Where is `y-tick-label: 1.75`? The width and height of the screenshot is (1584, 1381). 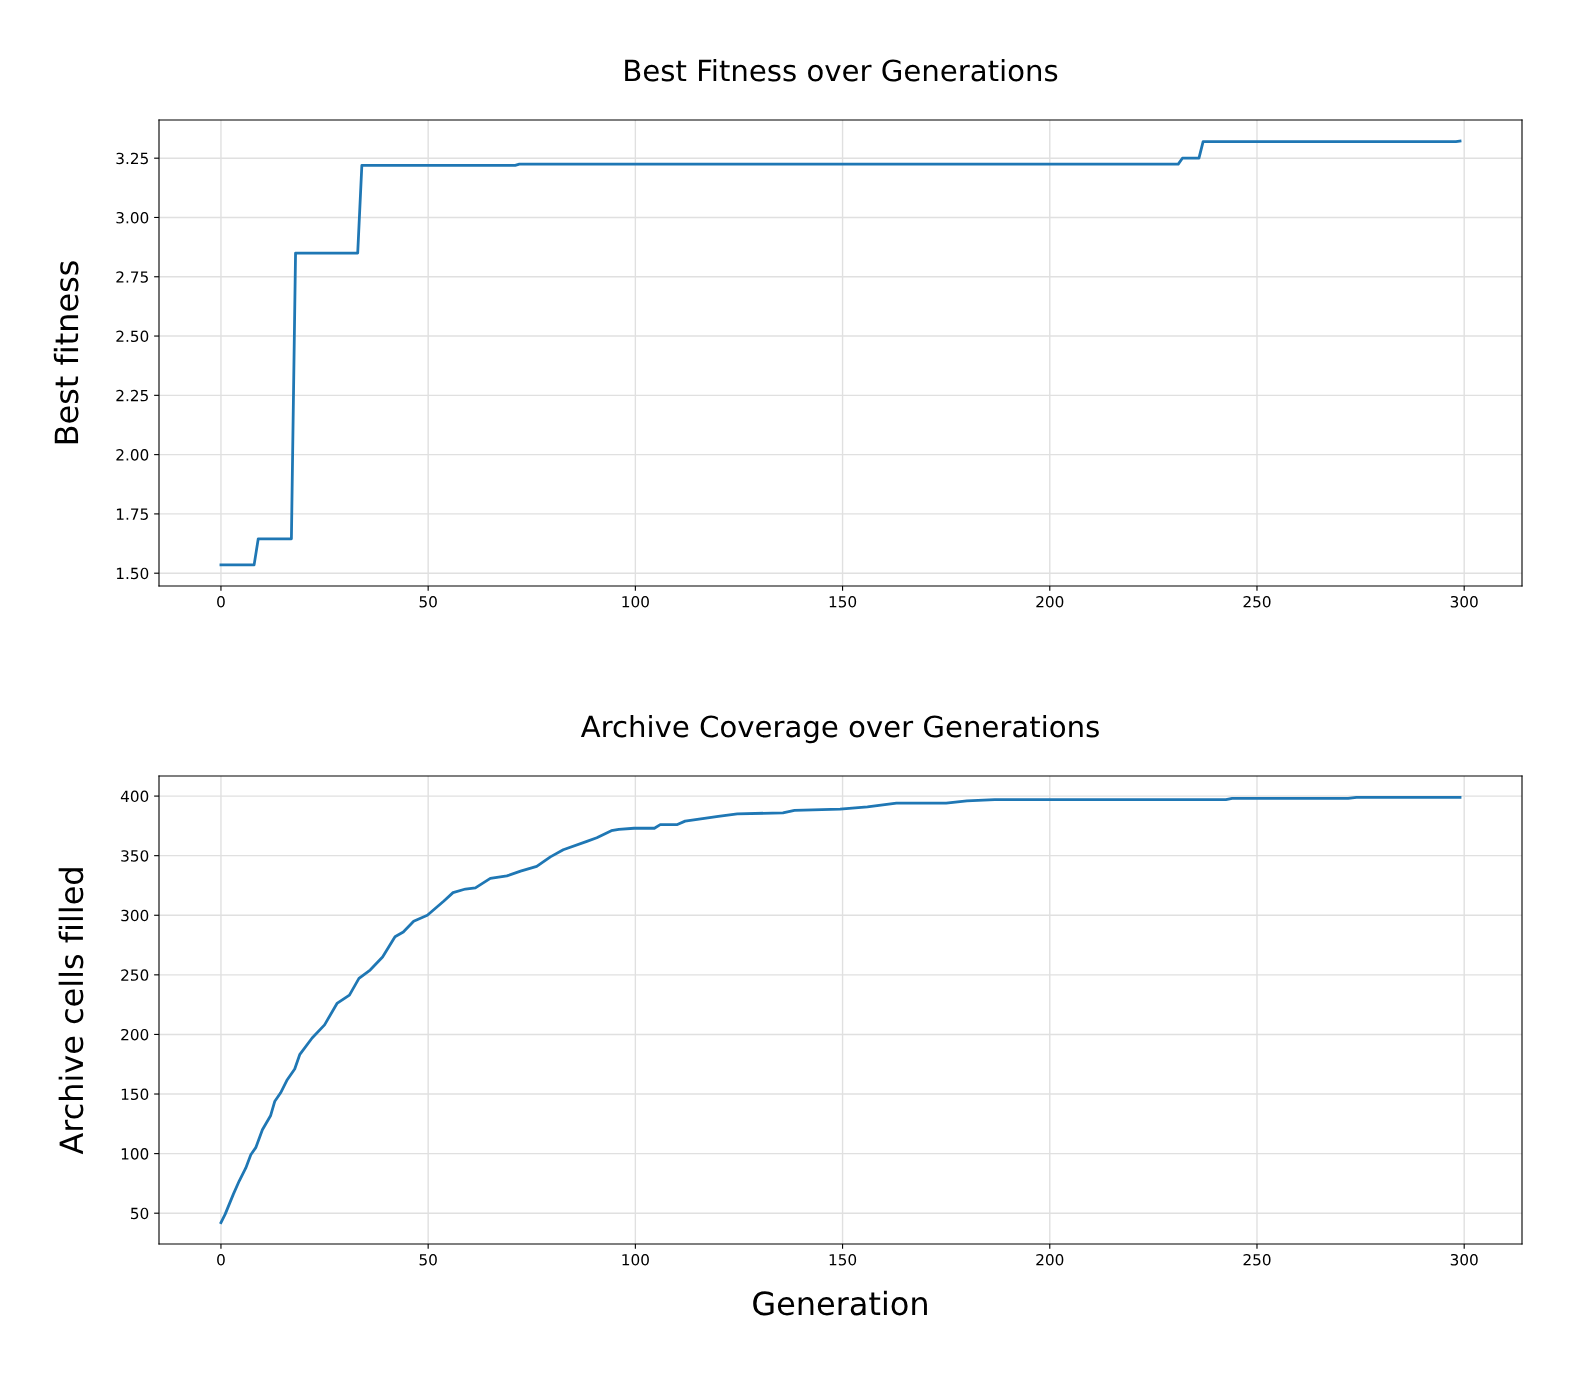 y-tick-label: 1.75 is located at coordinates (132, 514).